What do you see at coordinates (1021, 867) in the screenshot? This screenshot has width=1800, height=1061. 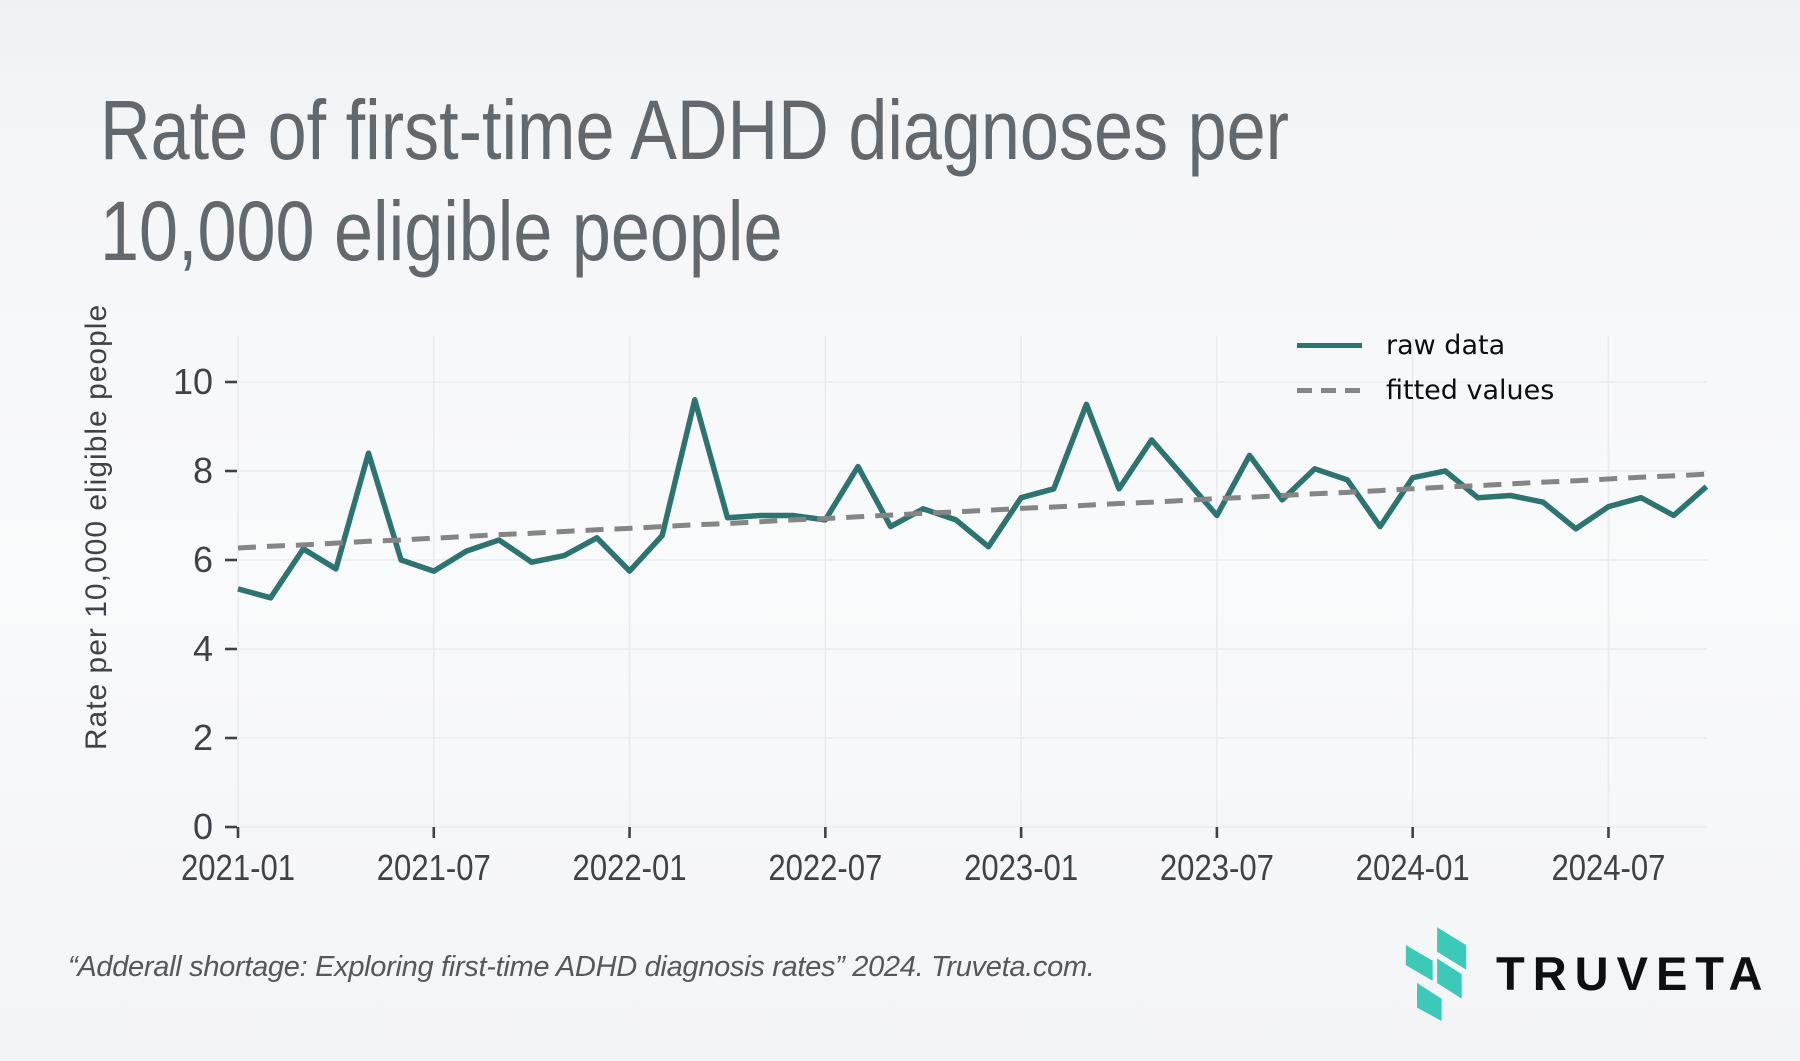 I see `x-axis-tick-label: 2023-01` at bounding box center [1021, 867].